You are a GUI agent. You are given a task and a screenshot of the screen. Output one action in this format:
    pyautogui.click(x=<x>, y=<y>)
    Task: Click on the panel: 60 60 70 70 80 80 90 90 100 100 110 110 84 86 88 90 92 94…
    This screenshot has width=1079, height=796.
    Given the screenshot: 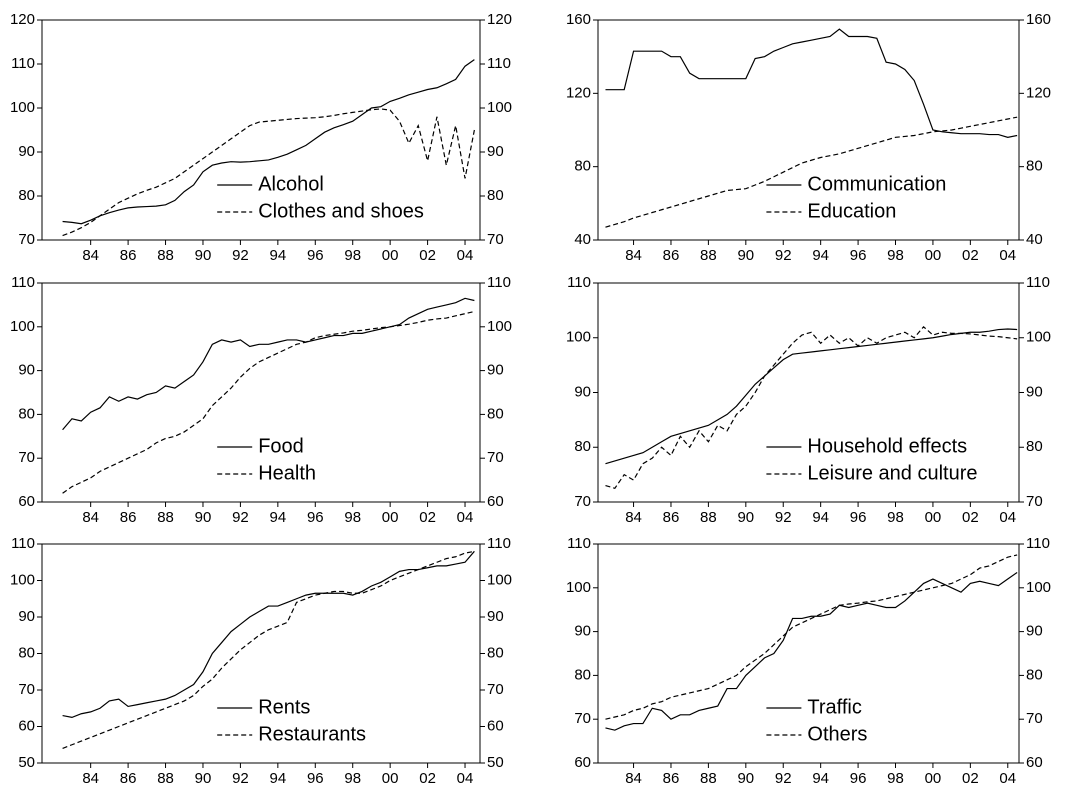 What is the action you would take?
    pyautogui.click(x=808, y=661)
    